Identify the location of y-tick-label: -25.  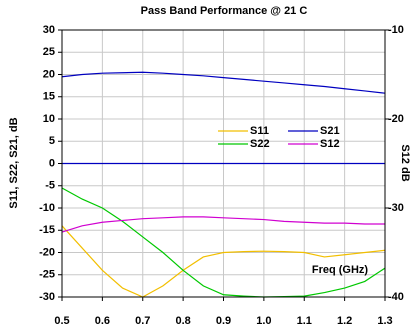
(47, 275).